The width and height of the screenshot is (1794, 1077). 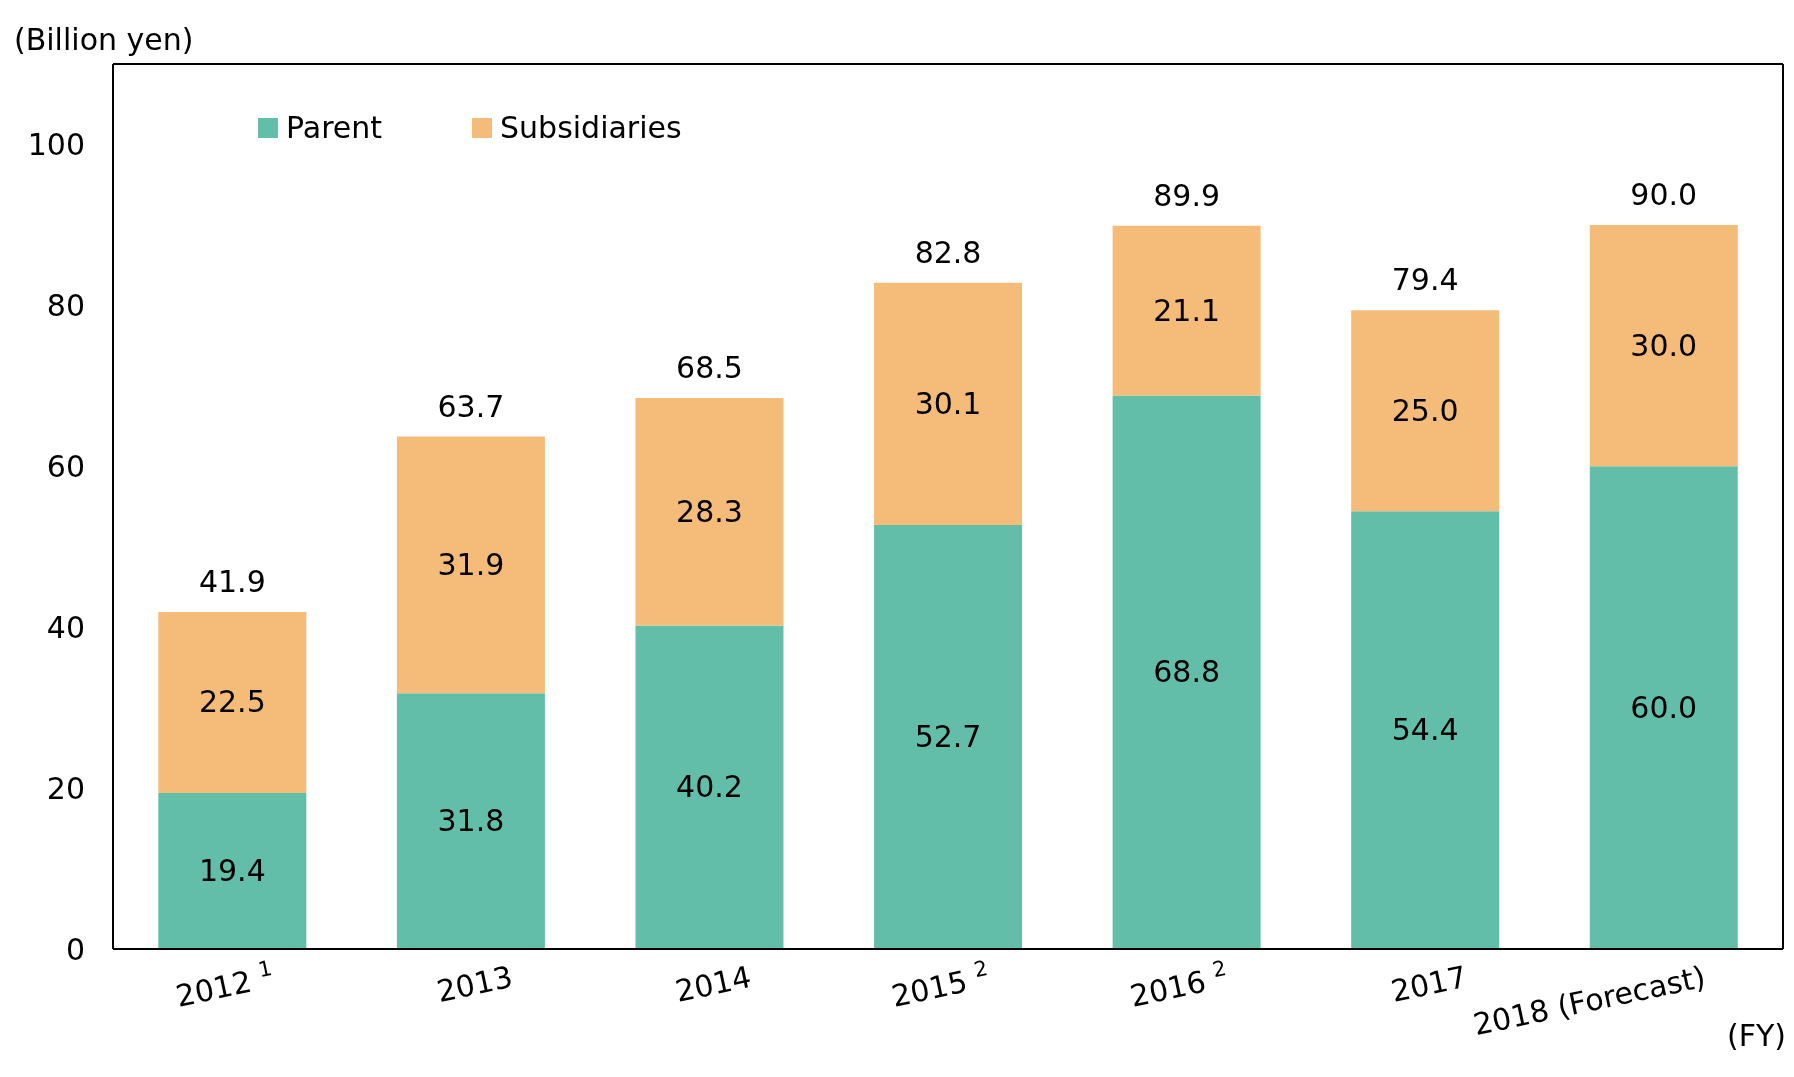 I want to click on x-tick-label: 2016 $^{2}$, so click(x=1177, y=984).